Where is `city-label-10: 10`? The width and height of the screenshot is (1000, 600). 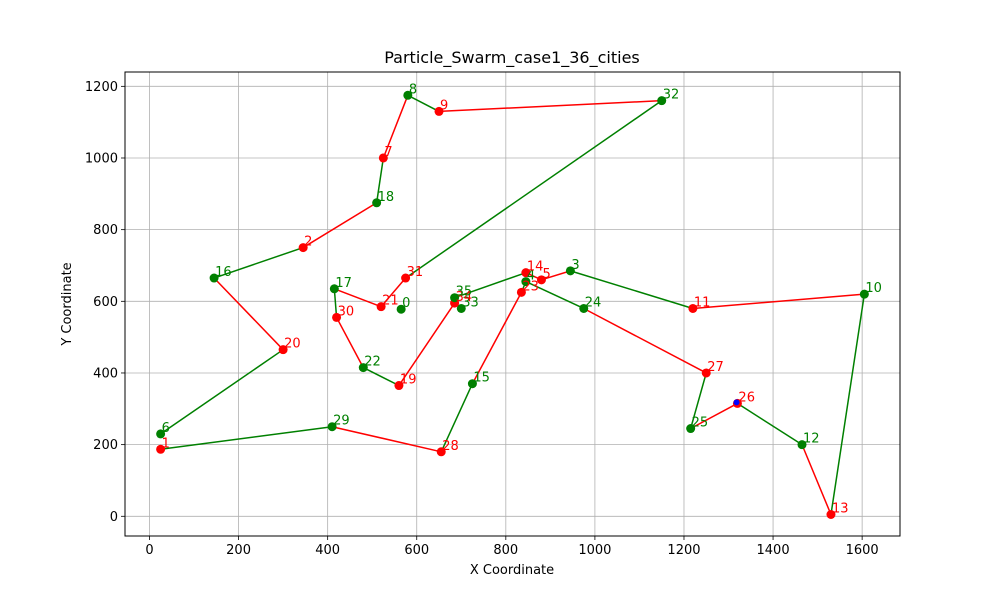
city-label-10: 10 is located at coordinates (873, 288).